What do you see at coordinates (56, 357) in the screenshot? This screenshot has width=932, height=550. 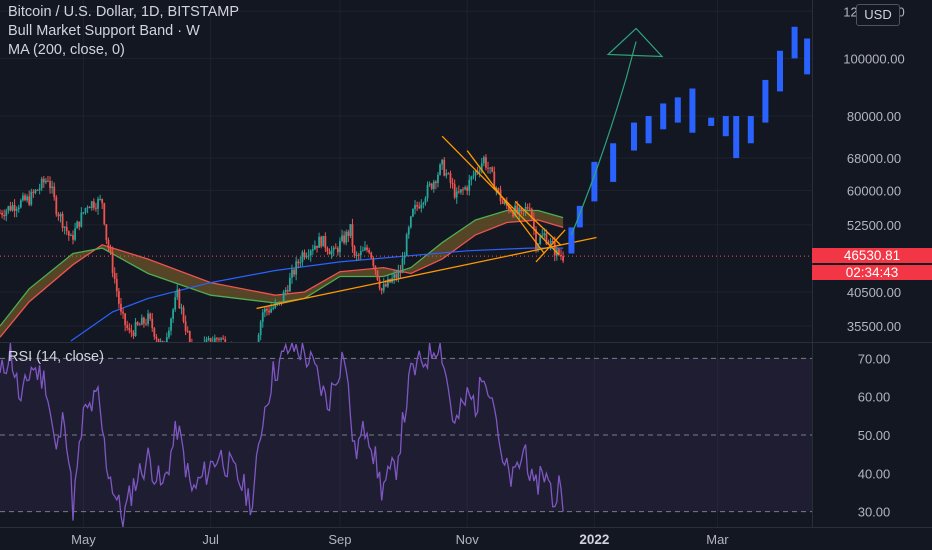 I see `legend-rsi: RSI (14, close)` at bounding box center [56, 357].